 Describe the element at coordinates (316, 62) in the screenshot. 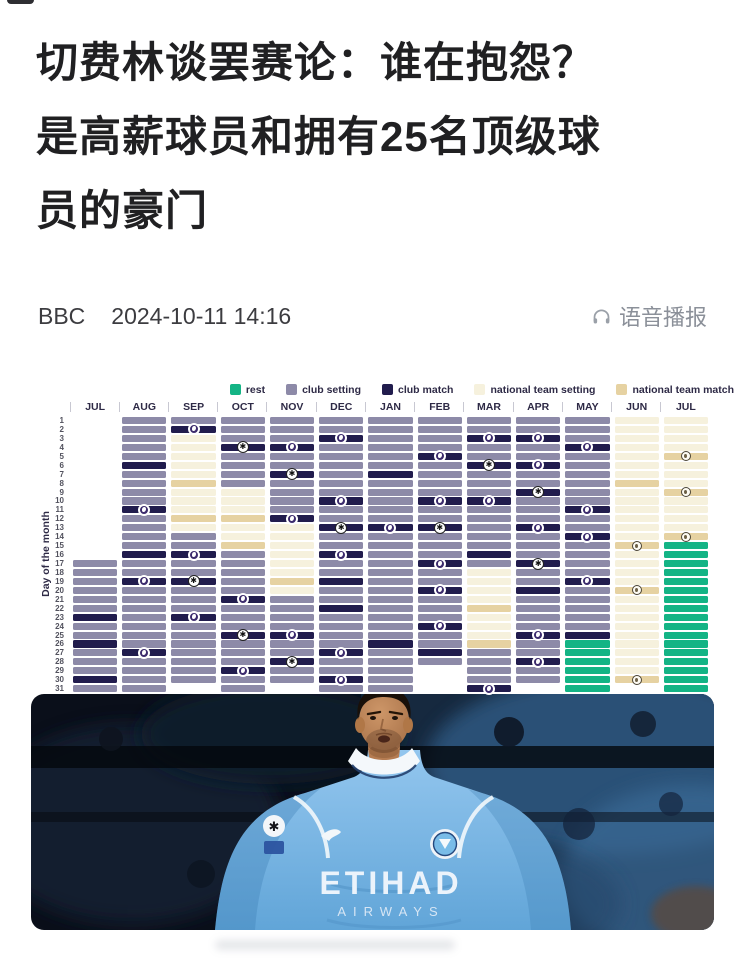

I see `title-line: 切费林谈罢赛论：谁在抱怨？` at that location.